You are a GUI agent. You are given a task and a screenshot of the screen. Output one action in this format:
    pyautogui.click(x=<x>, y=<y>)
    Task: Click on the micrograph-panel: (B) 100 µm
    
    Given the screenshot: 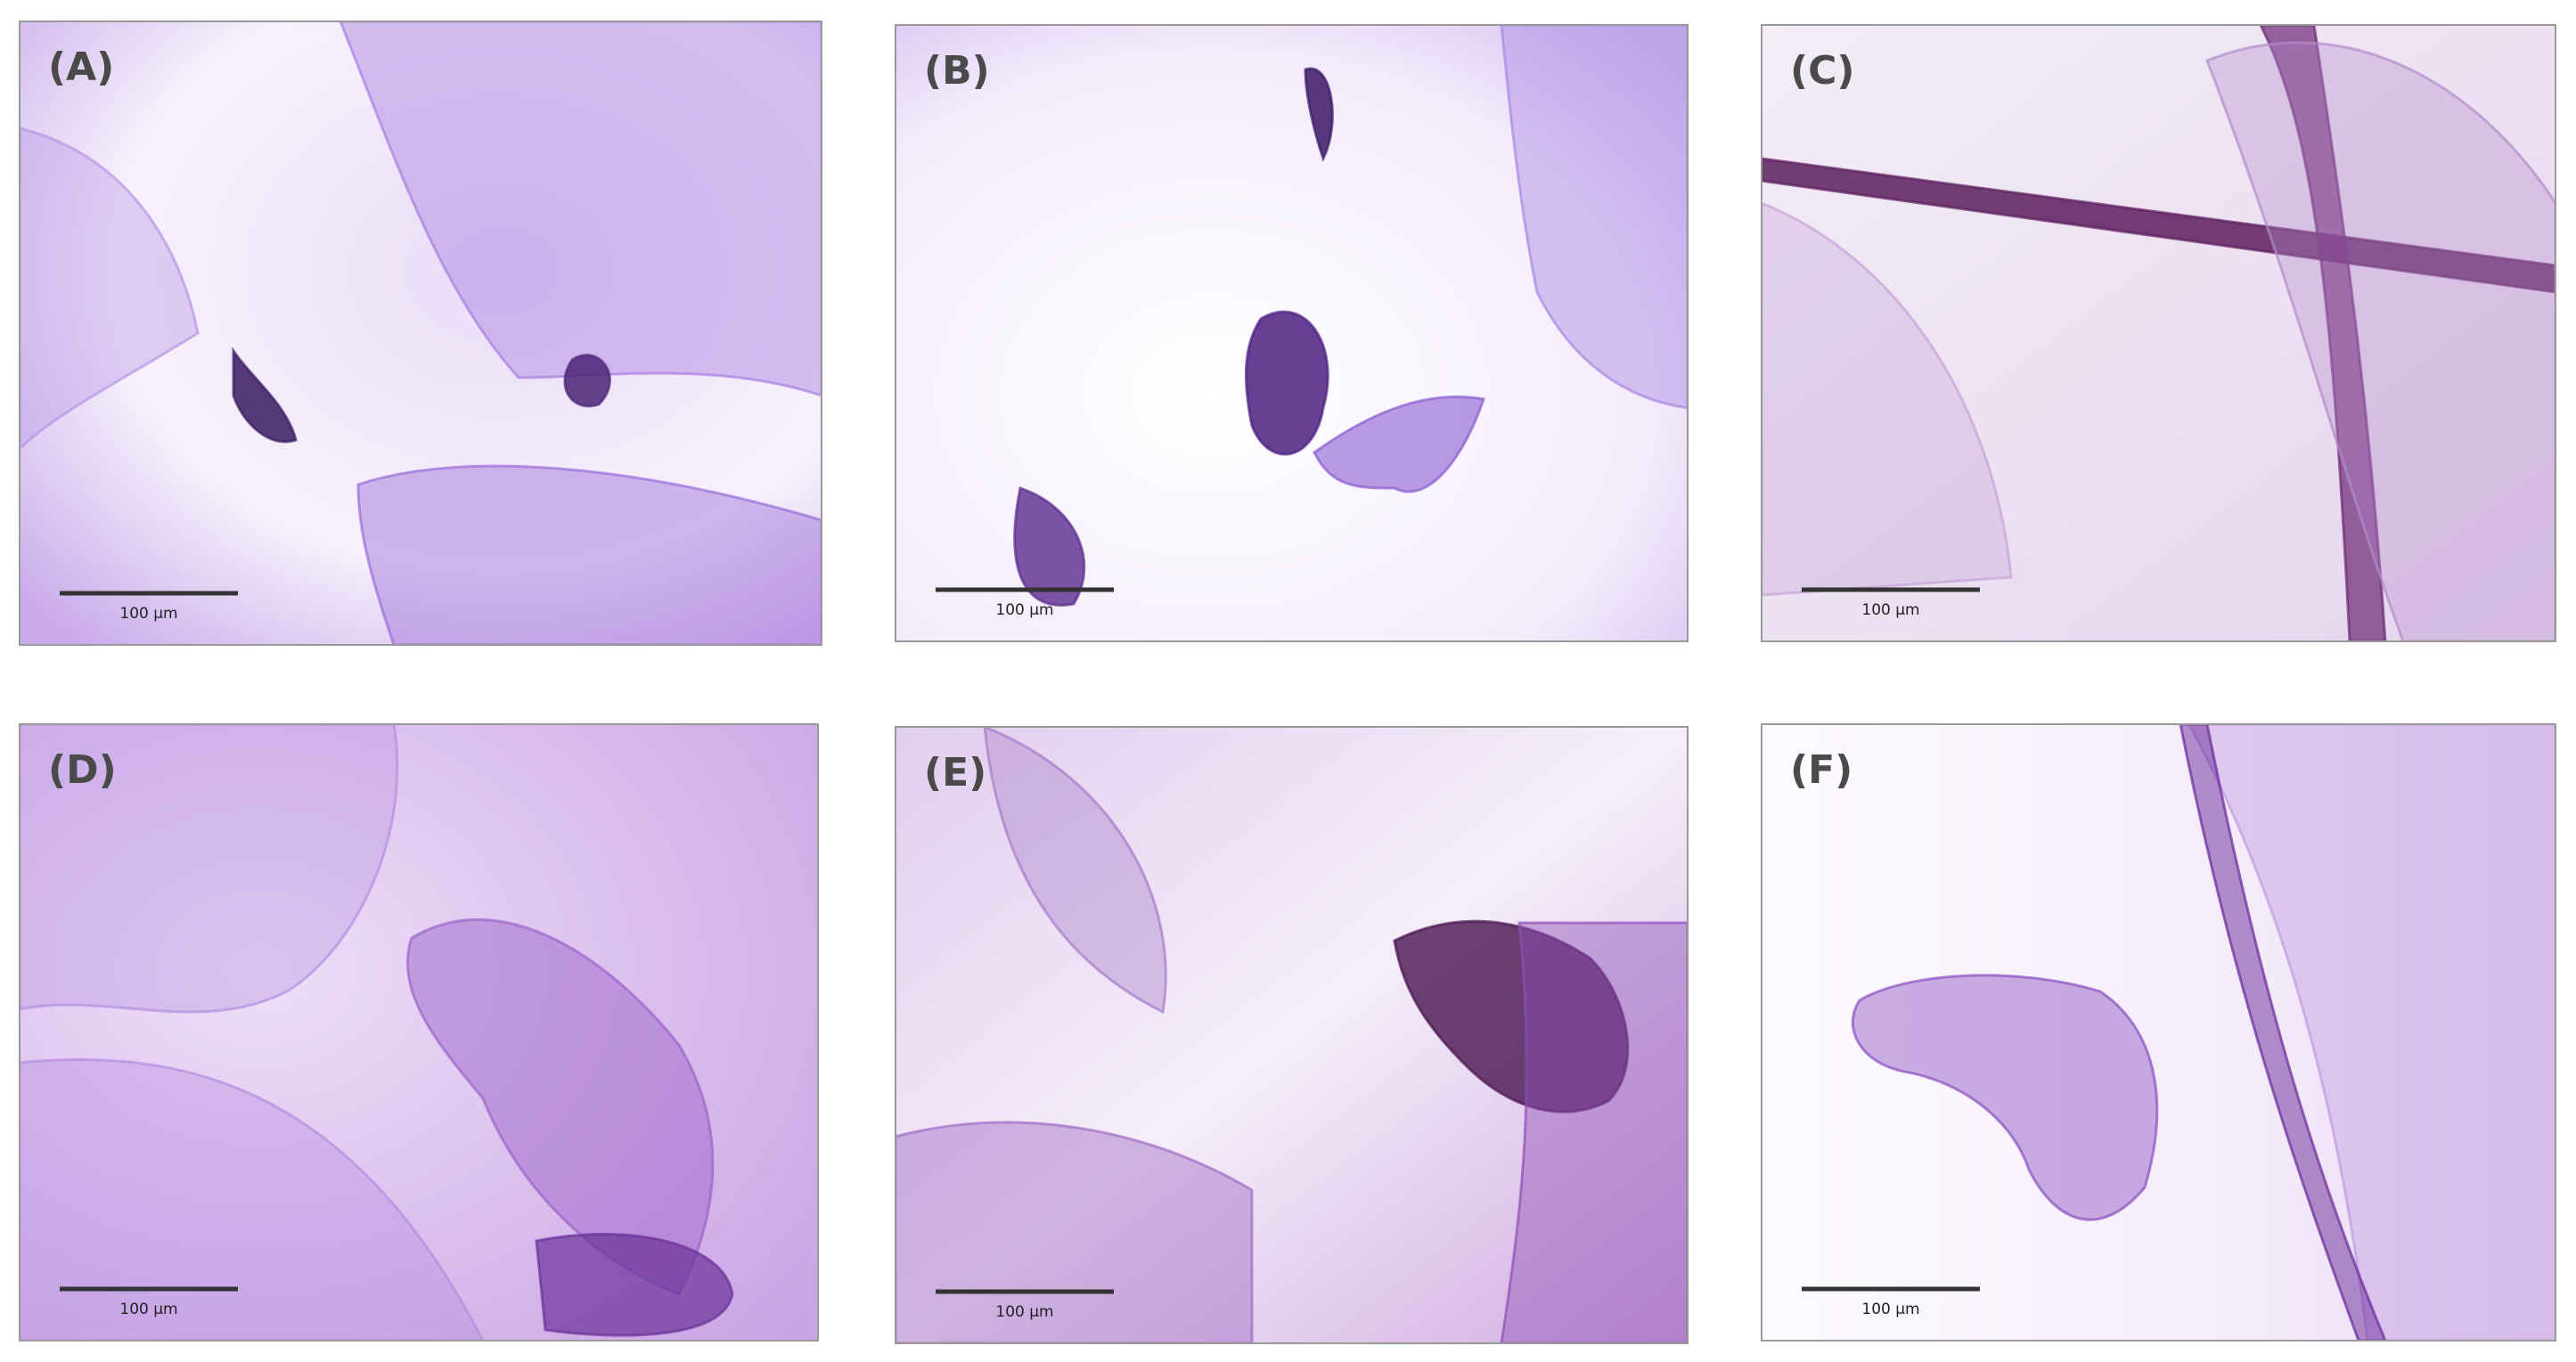 What is the action you would take?
    pyautogui.click(x=1292, y=333)
    